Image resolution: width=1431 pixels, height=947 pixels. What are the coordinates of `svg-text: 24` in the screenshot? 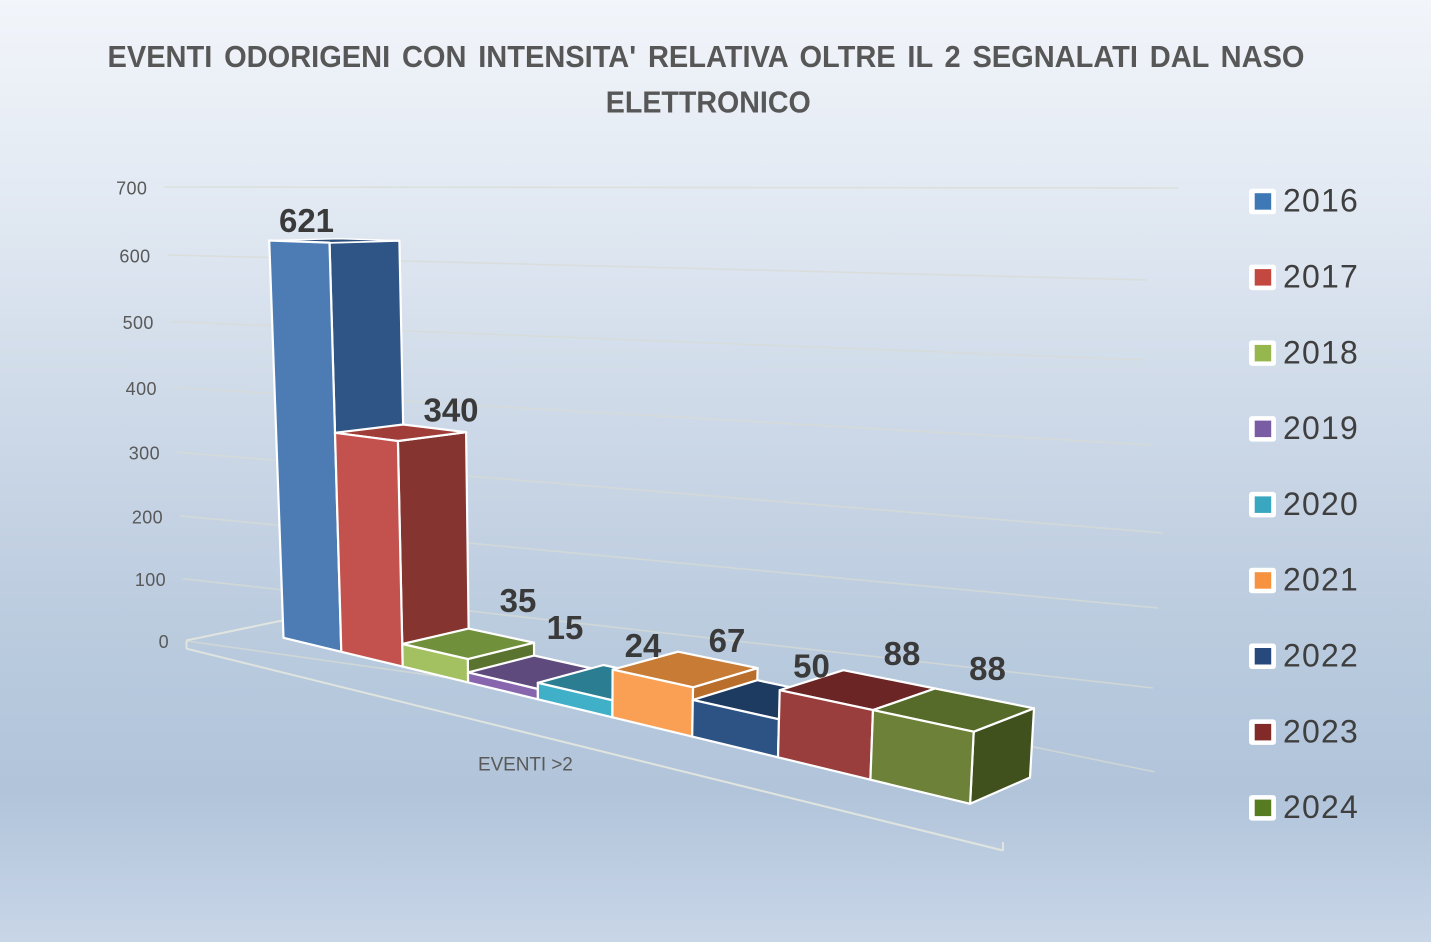 It's located at (643, 645).